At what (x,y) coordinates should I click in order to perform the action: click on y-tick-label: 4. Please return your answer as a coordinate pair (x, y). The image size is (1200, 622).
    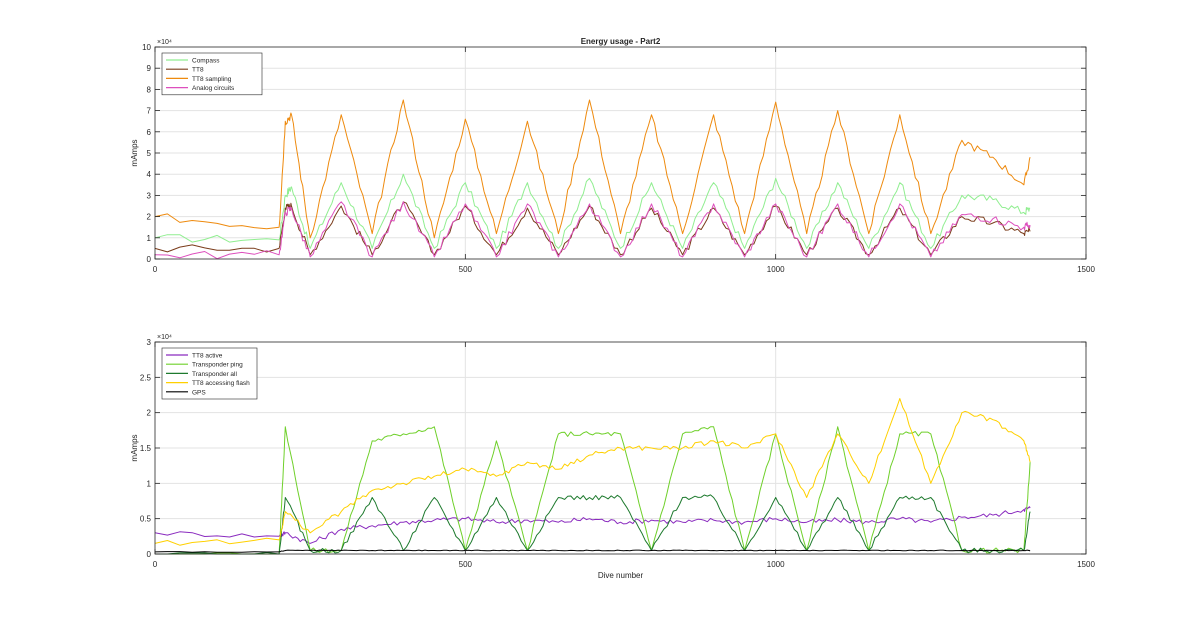
    Looking at the image, I should click on (149, 174).